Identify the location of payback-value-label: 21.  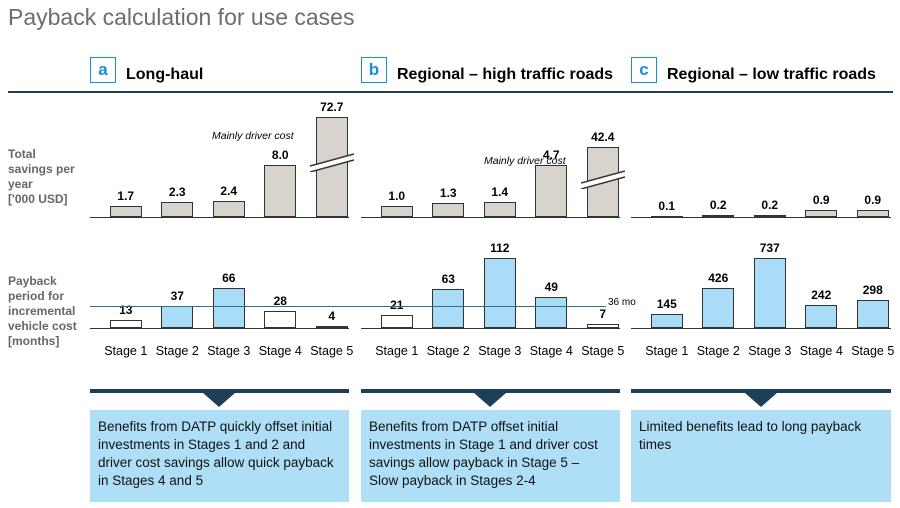
(397, 304).